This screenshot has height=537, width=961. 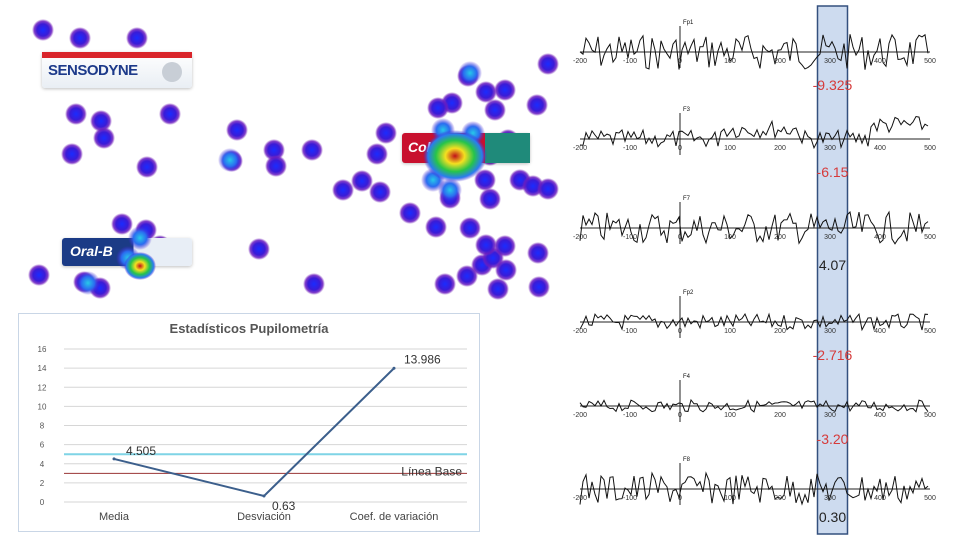 What do you see at coordinates (141, 451) in the screenshot?
I see `data-label: 4.505` at bounding box center [141, 451].